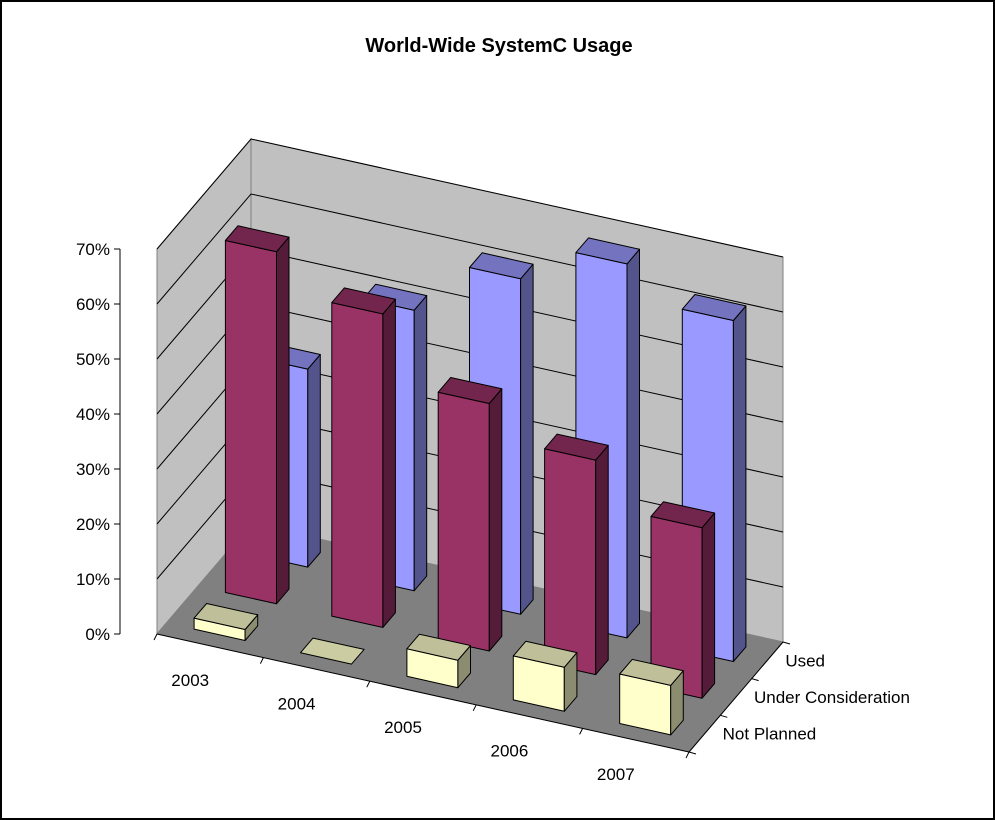 The width and height of the screenshot is (995, 820). What do you see at coordinates (297, 703) in the screenshot?
I see `x-tick-label: 2004` at bounding box center [297, 703].